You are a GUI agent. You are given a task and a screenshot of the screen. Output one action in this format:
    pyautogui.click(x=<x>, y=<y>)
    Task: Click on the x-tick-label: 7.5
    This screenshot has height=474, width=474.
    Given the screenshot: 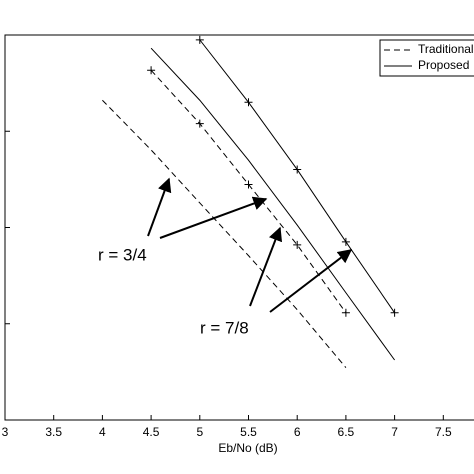 What is the action you would take?
    pyautogui.click(x=443, y=432)
    